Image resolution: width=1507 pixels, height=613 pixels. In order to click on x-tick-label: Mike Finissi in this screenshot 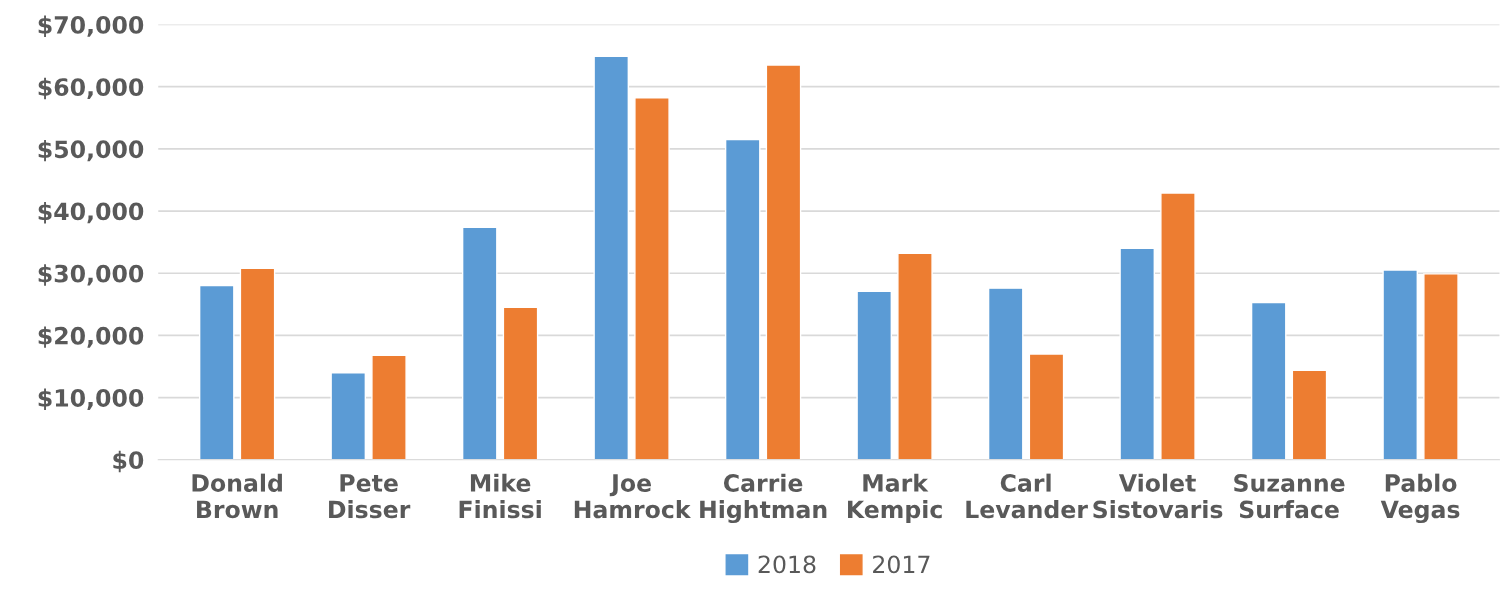, I will do `click(500, 496)`.